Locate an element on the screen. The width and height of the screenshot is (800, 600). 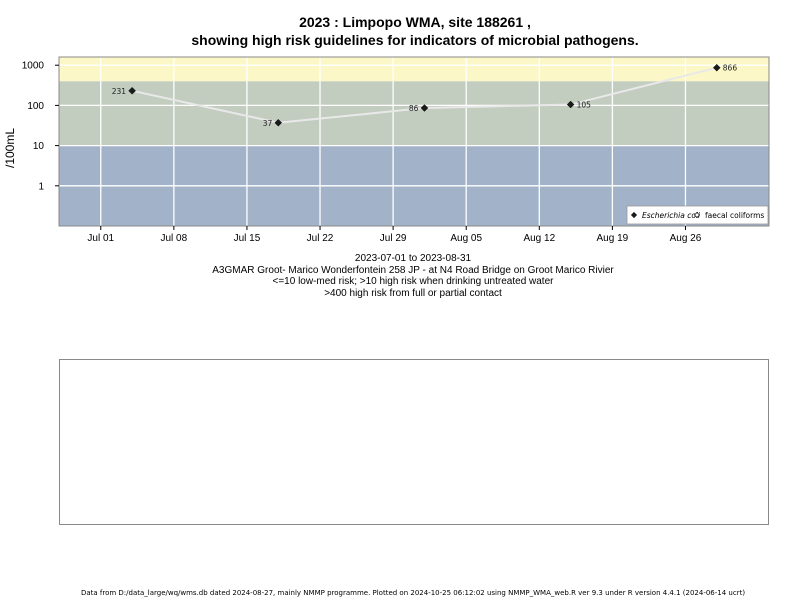
x-tick-label: Jul 22 is located at coordinates (320, 238).